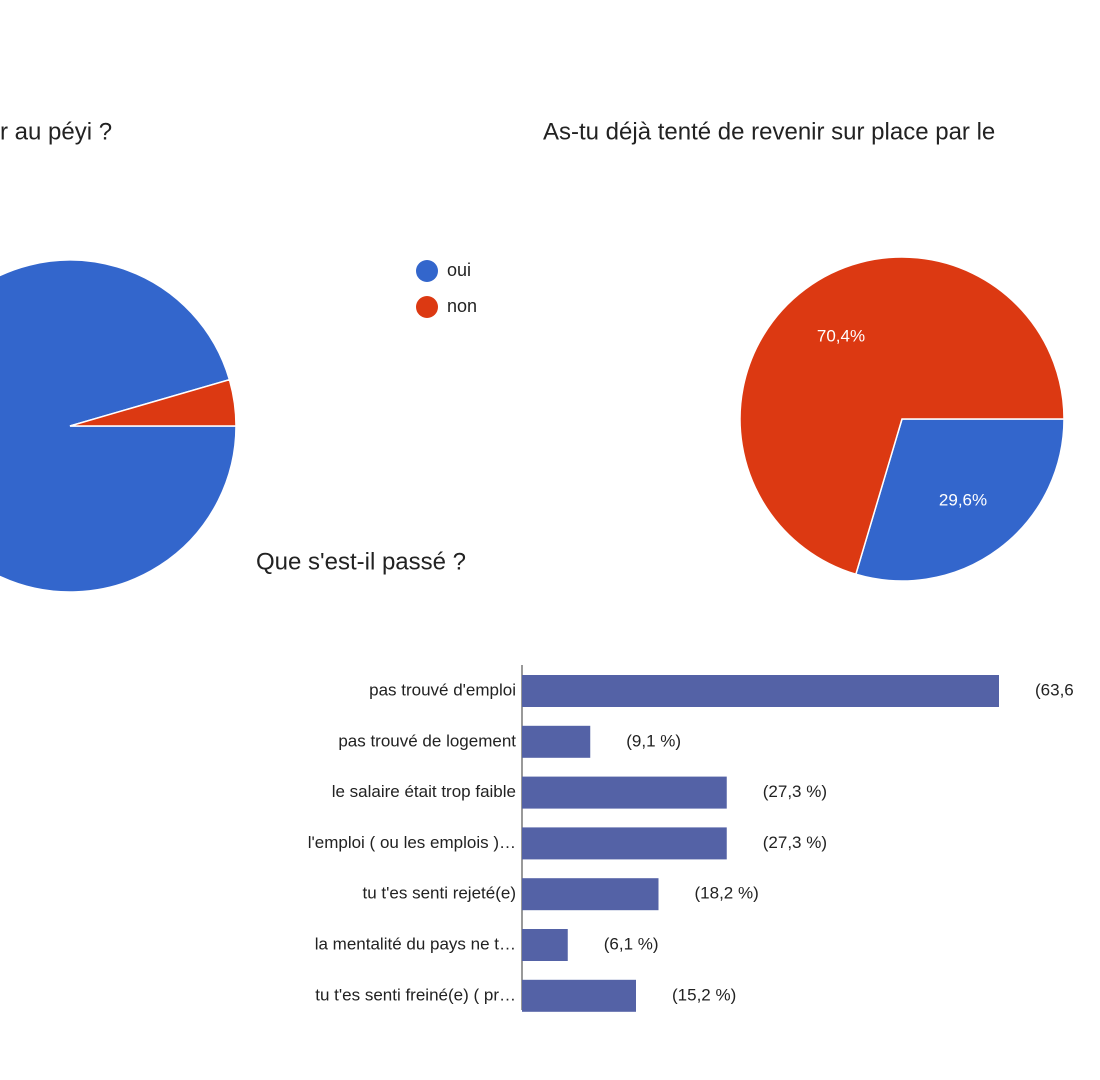 The width and height of the screenshot is (1100, 1080). Describe the element at coordinates (727, 893) in the screenshot. I see `value-label: (18,2 %)` at that location.